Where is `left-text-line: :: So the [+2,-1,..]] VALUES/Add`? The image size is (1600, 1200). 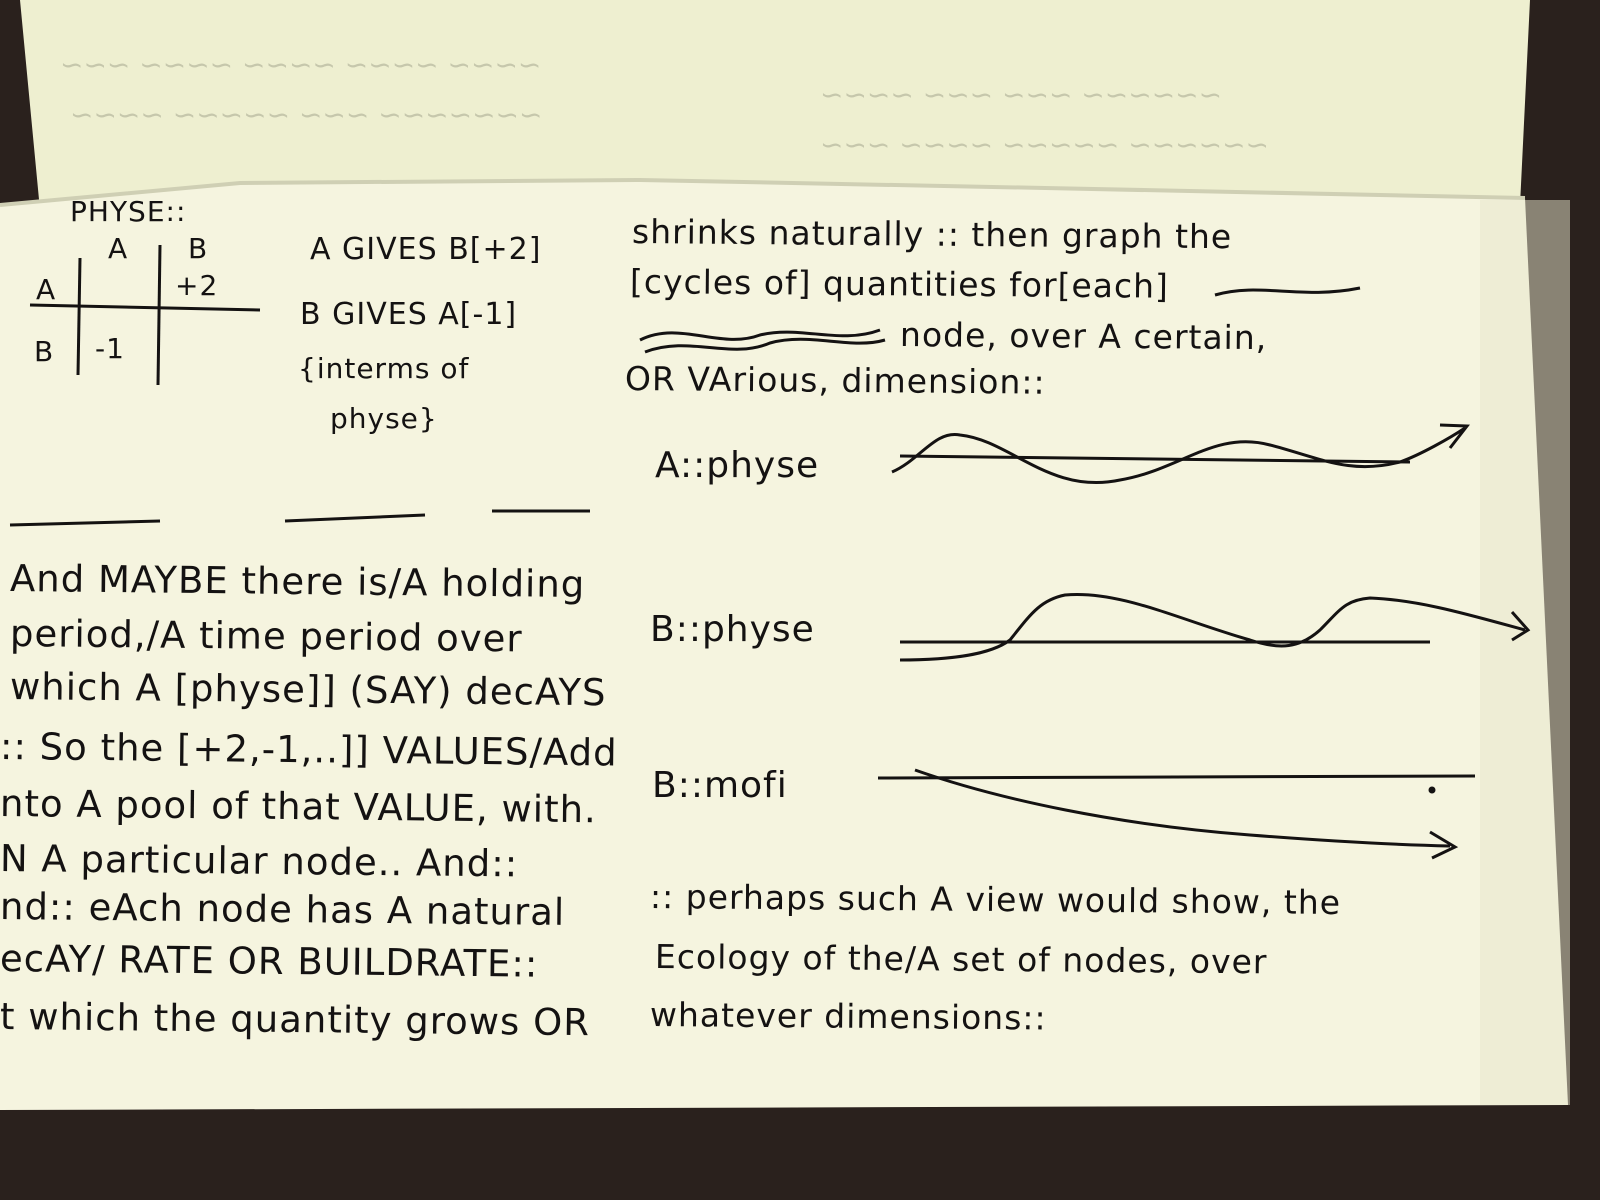 left-text-line: :: So the [+2,-1,..]] VALUES/Add is located at coordinates (309, 750).